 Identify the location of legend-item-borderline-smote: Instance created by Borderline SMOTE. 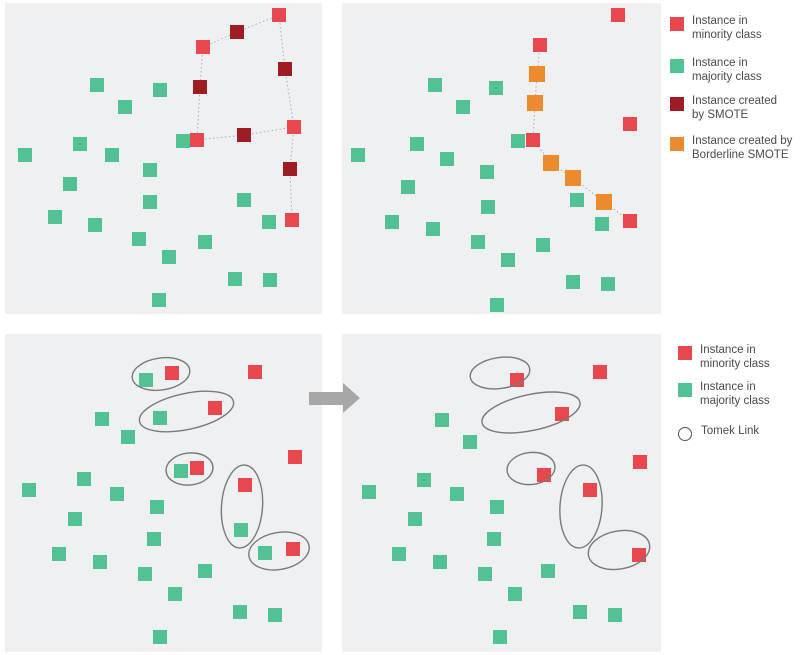
(731, 148).